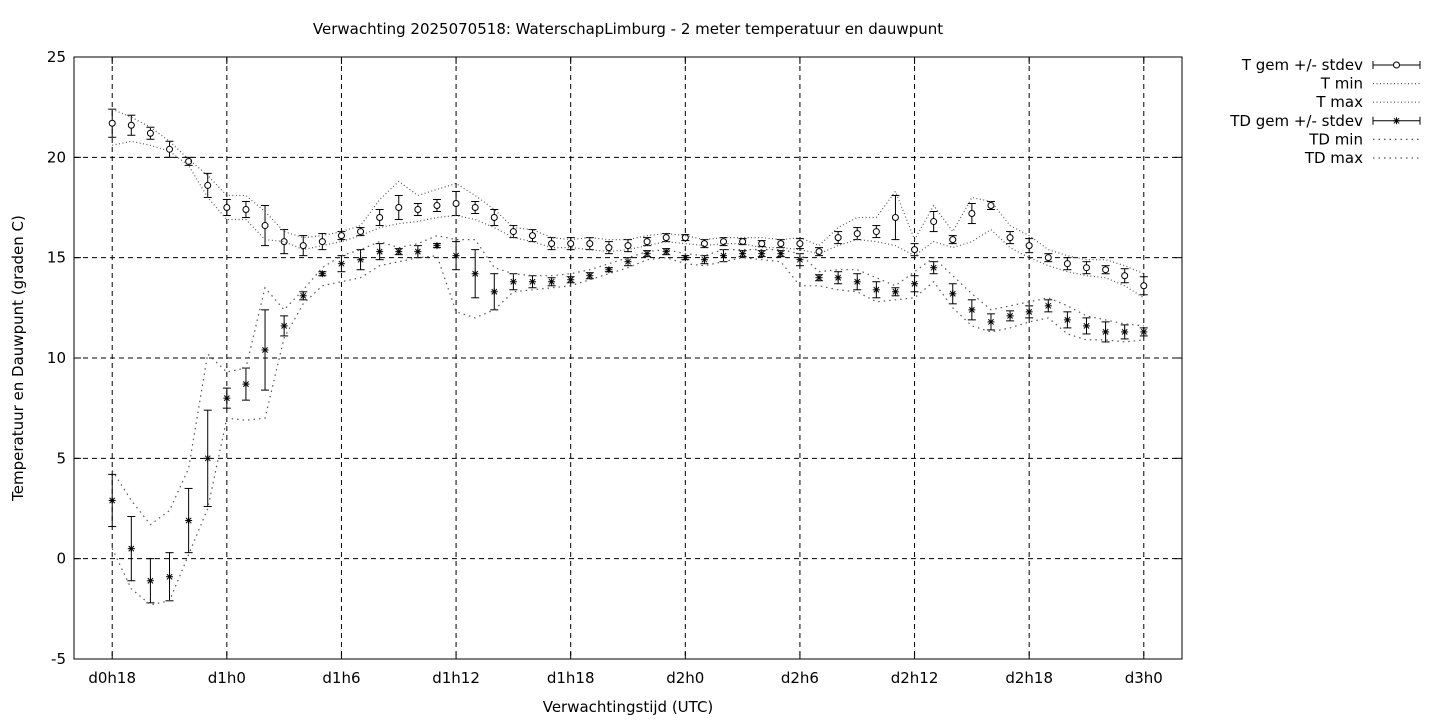  I want to click on legend-label-td-min: TD min, so click(1335, 139).